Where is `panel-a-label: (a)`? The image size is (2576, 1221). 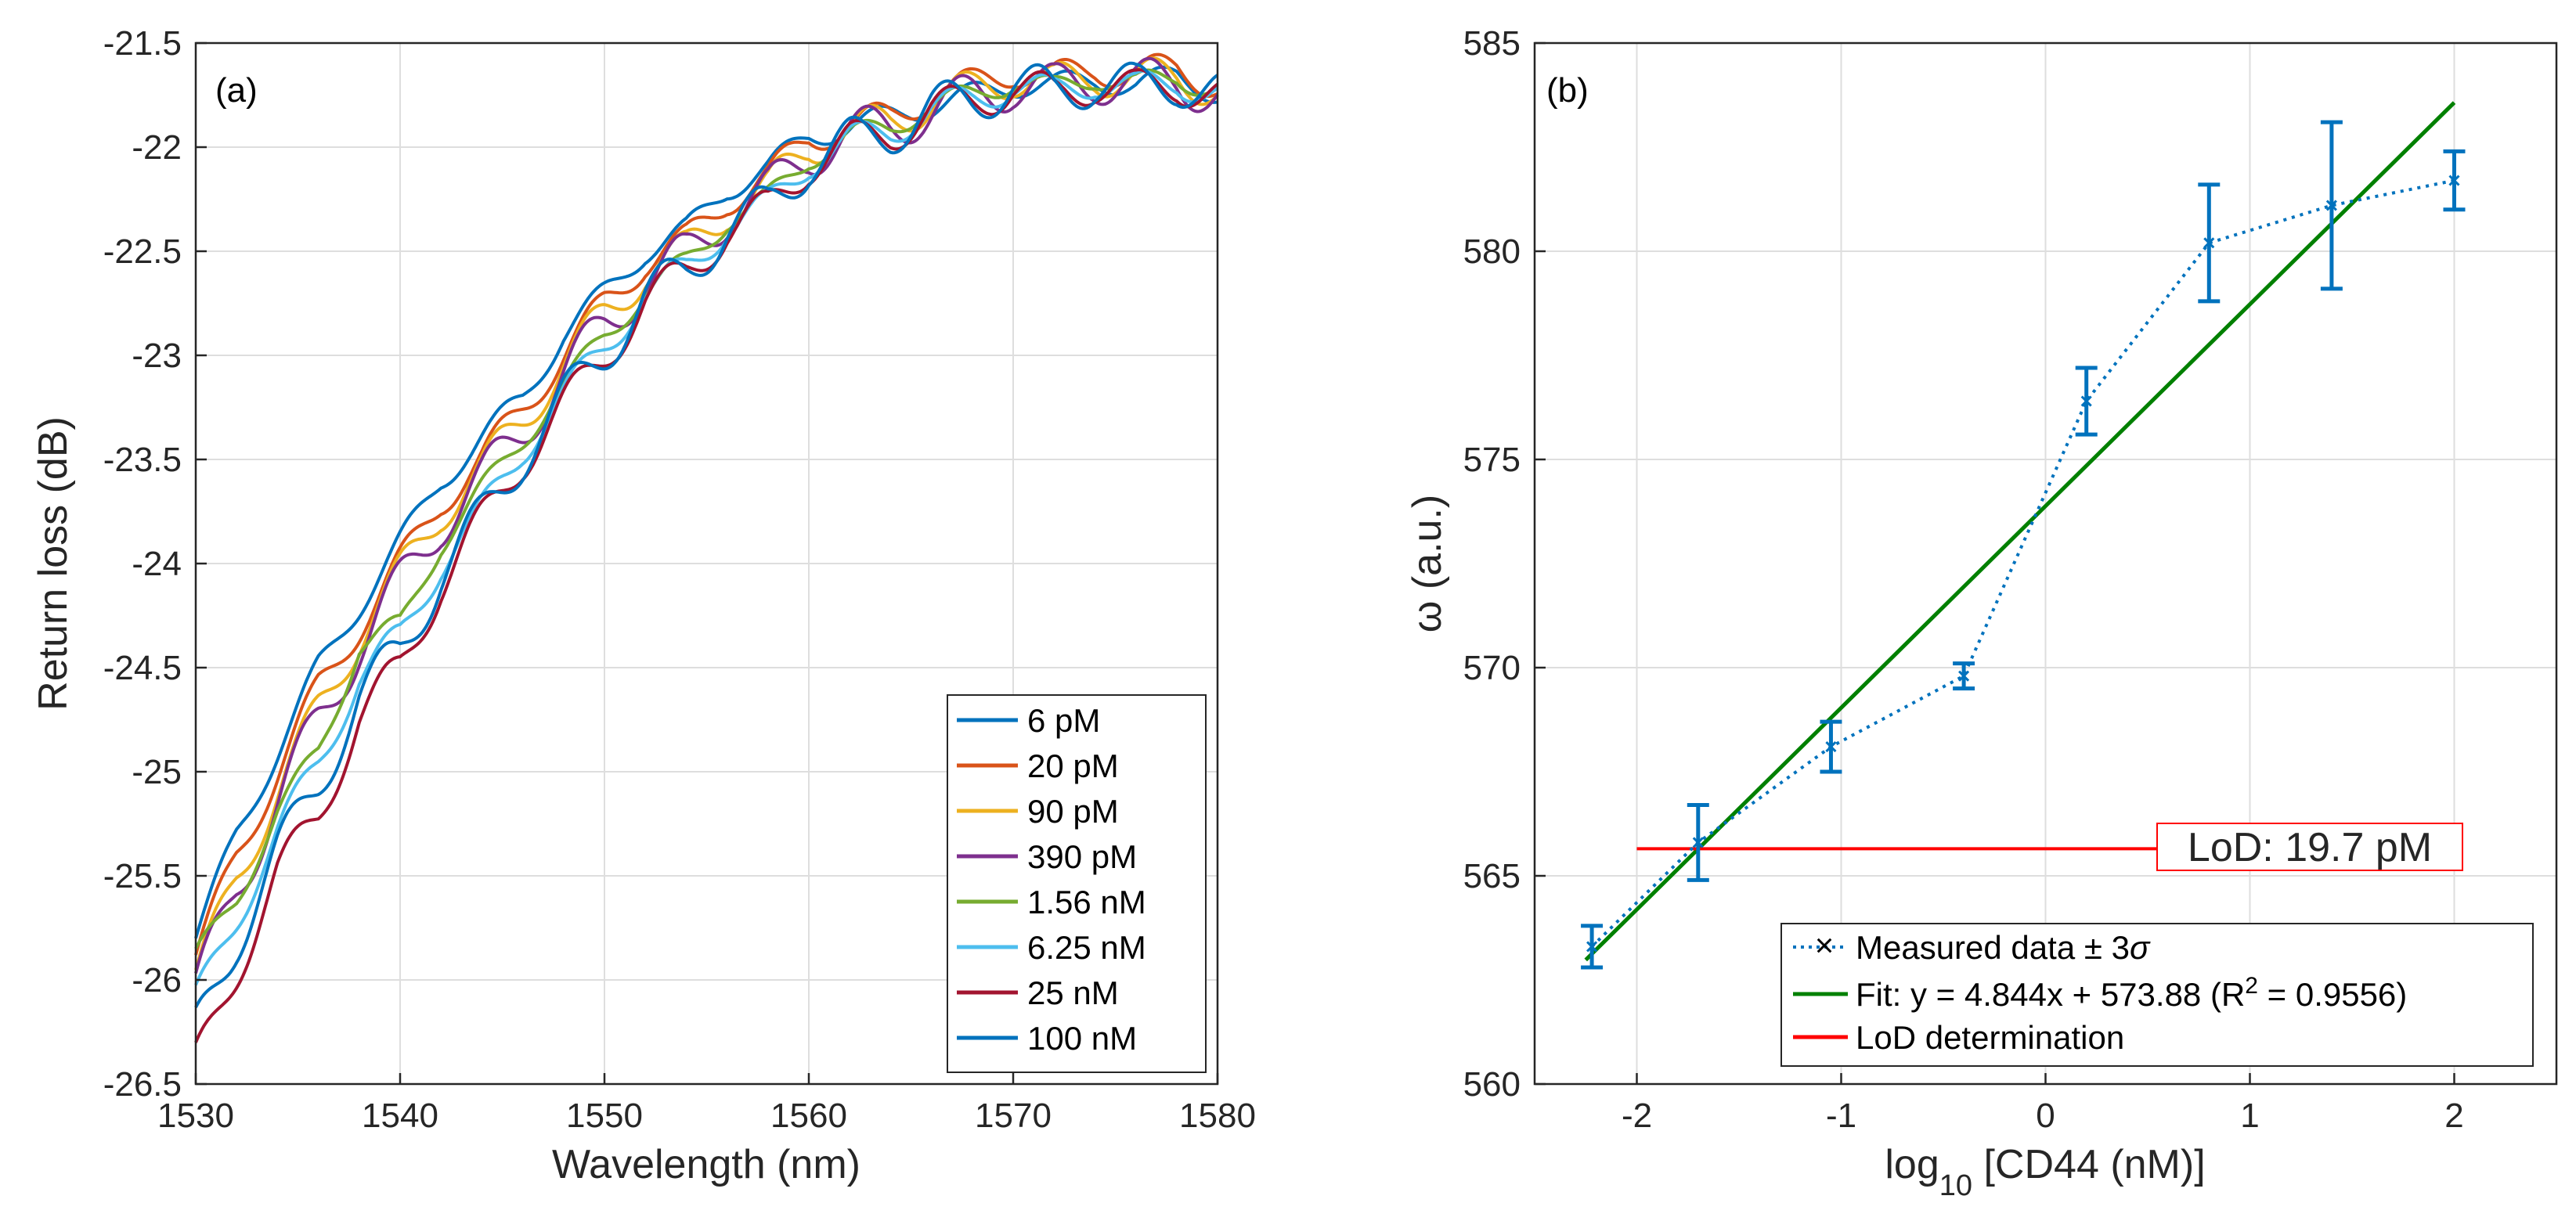 panel-a-label: (a) is located at coordinates (237, 90).